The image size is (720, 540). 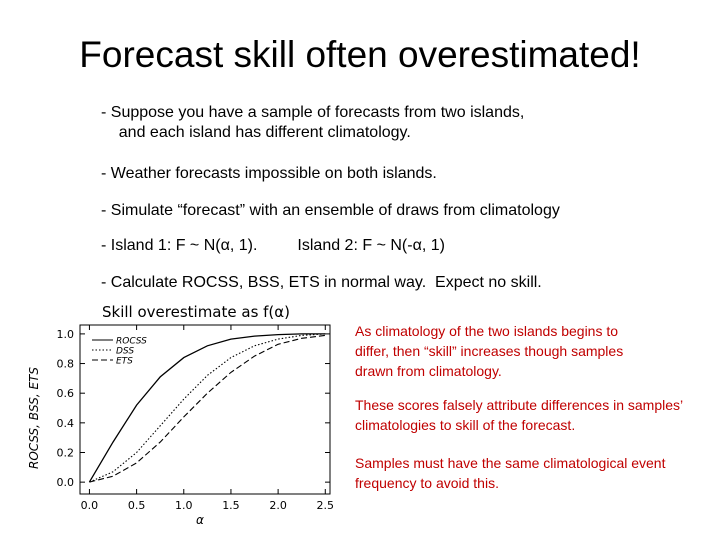 What do you see at coordinates (66, 334) in the screenshot?
I see `y-tick-label: 1.0` at bounding box center [66, 334].